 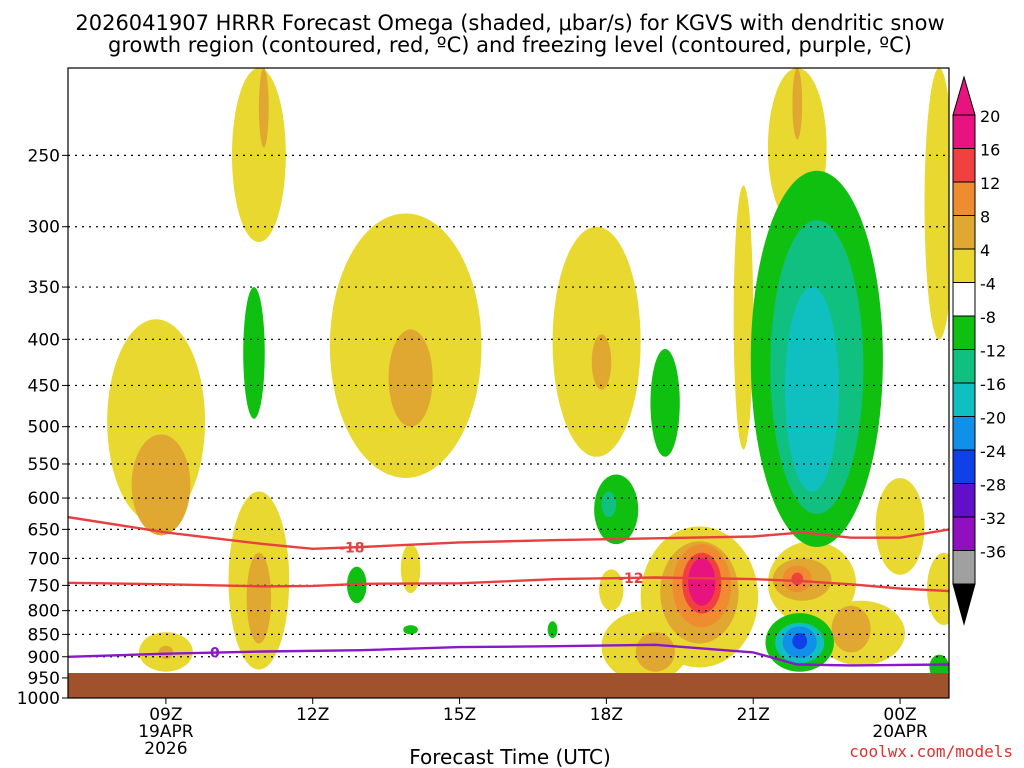 What do you see at coordinates (993, 451) in the screenshot?
I see `colorbar-label--24: -24` at bounding box center [993, 451].